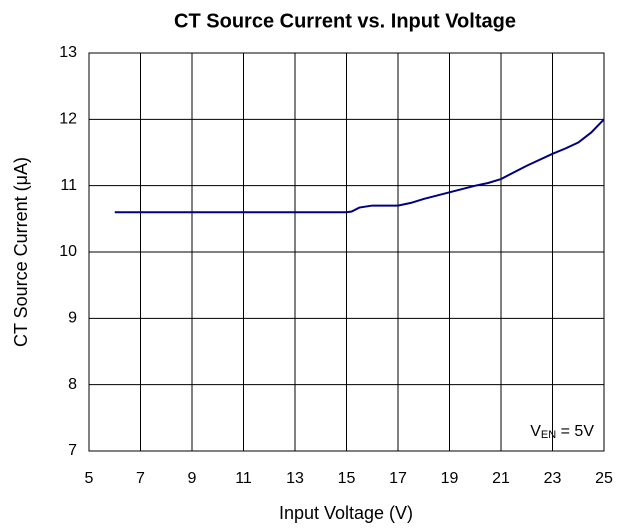 This screenshot has width=618, height=529. Describe the element at coordinates (68, 119) in the screenshot. I see `y-tick-label: 12` at that location.